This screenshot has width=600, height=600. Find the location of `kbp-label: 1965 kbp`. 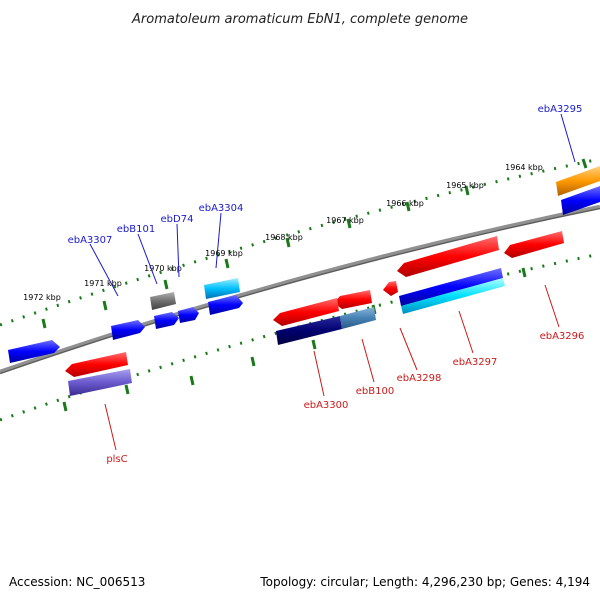

kbp-label: 1965 kbp is located at coordinates (465, 185).